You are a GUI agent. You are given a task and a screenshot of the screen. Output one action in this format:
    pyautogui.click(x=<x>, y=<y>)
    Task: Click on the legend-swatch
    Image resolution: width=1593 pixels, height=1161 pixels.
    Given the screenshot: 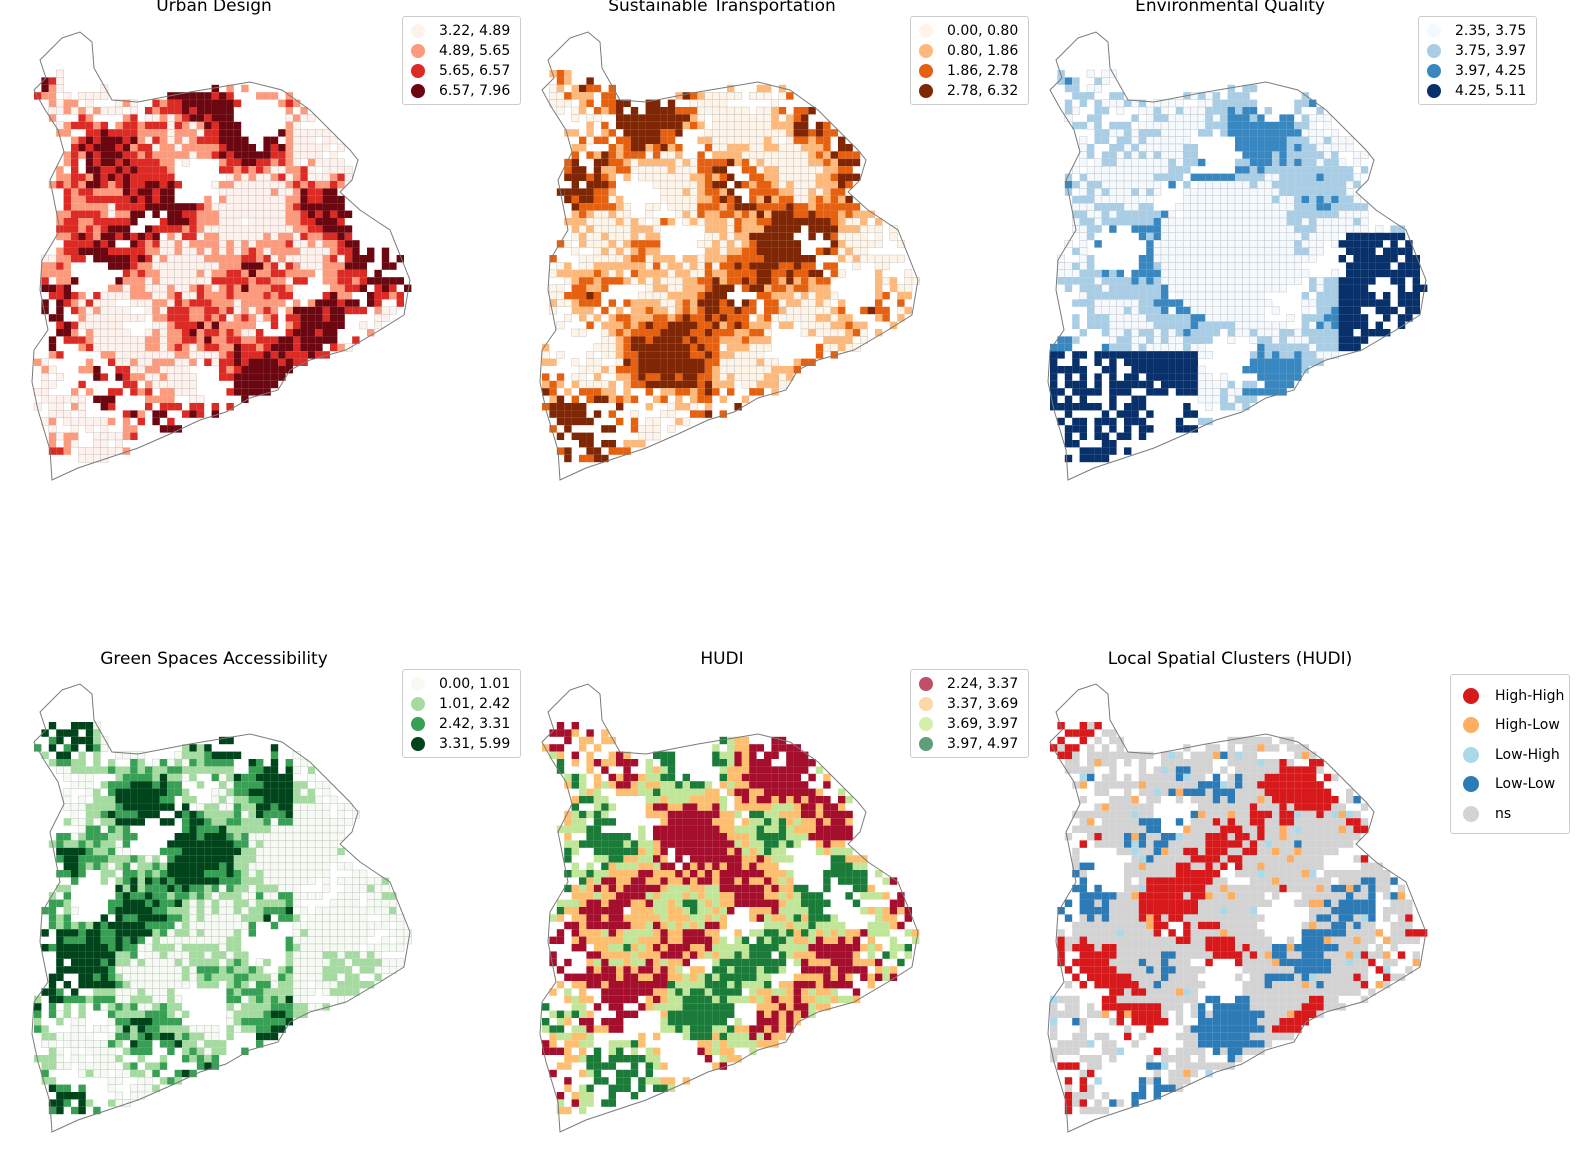 What is the action you would take?
    pyautogui.click(x=1434, y=91)
    